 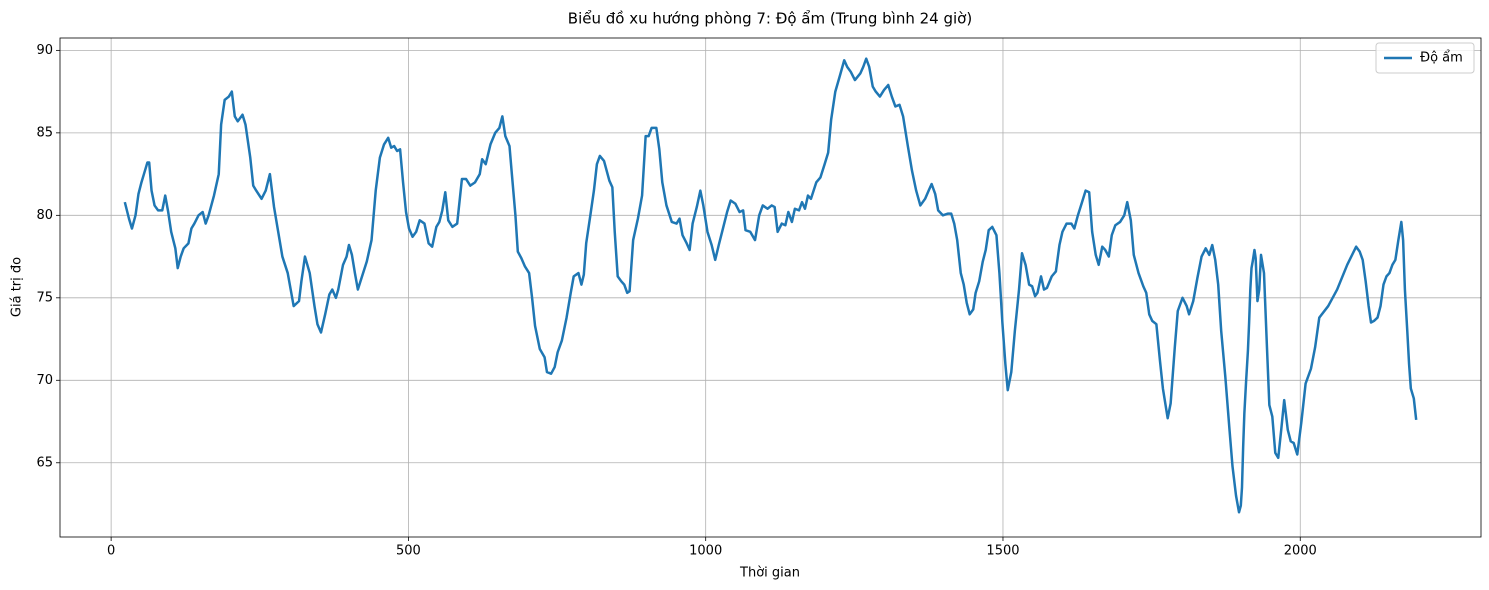 What do you see at coordinates (44, 297) in the screenshot?
I see `y-tick-label: 75` at bounding box center [44, 297].